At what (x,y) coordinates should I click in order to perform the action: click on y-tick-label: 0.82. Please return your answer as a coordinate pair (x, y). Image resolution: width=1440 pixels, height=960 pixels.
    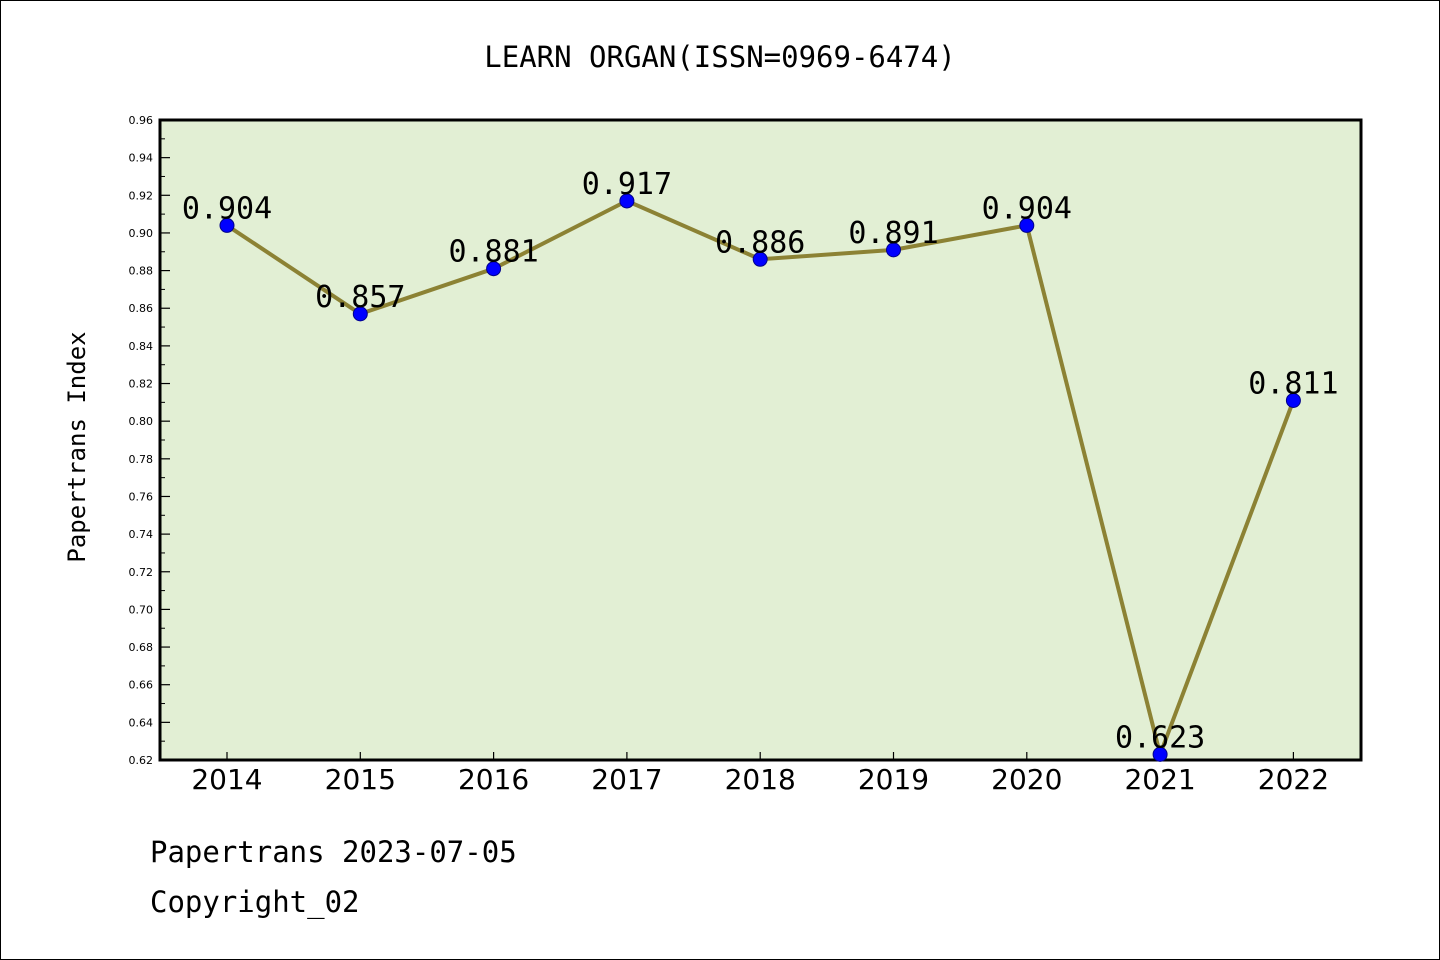
    Looking at the image, I should click on (141, 384).